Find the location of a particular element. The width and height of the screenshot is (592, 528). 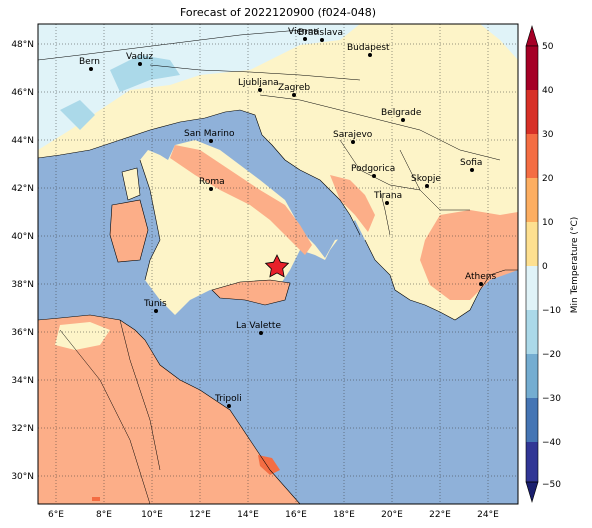

svg-text: 40°N is located at coordinates (22, 237).